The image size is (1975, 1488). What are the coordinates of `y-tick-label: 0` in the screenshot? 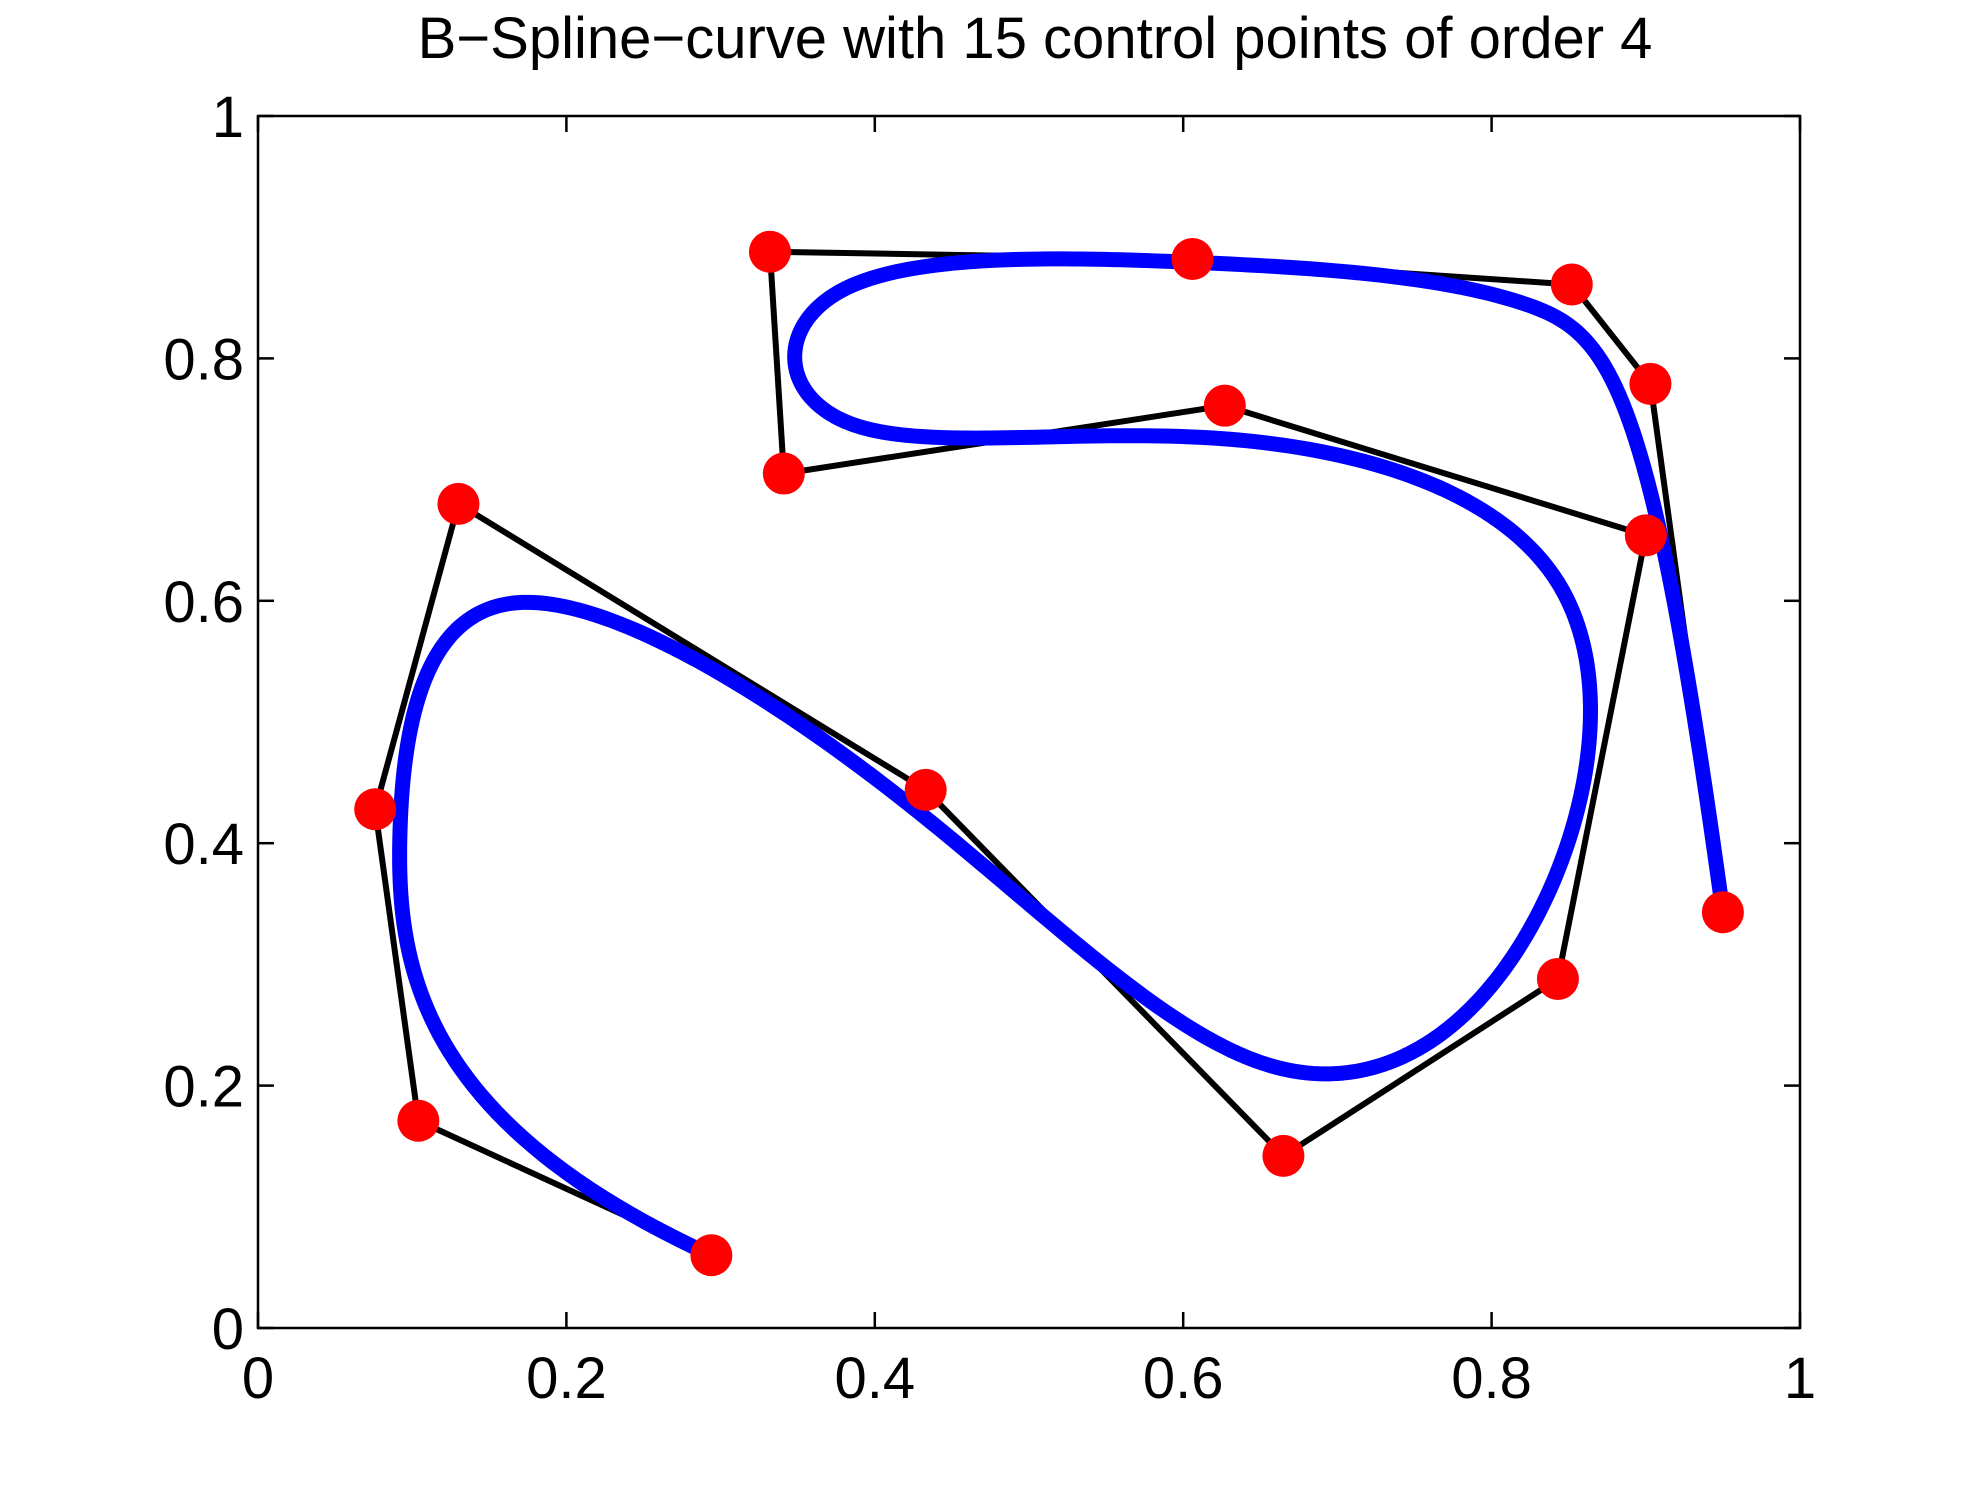 It's located at (228, 1329).